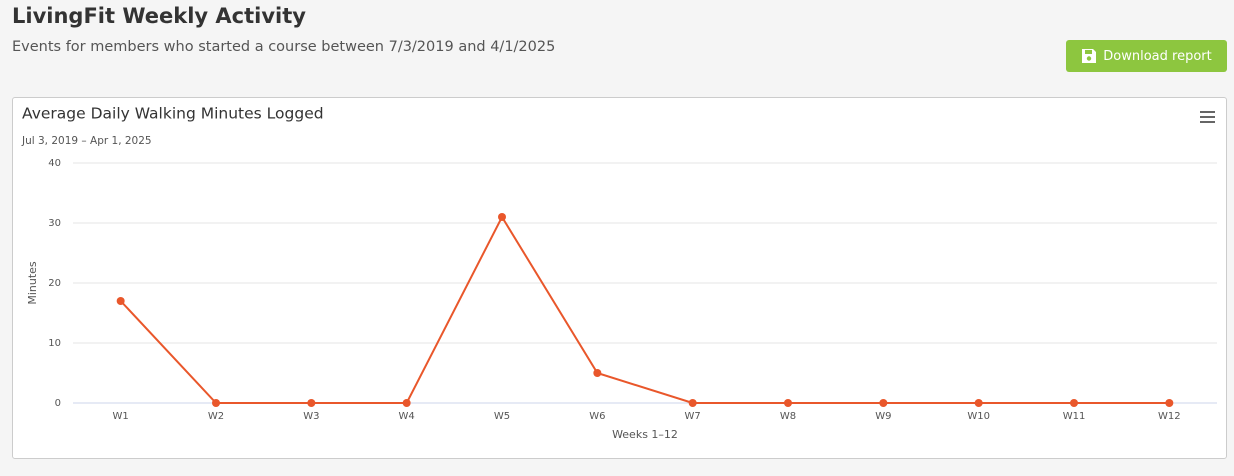 The height and width of the screenshot is (476, 1234). What do you see at coordinates (978, 416) in the screenshot?
I see `x-tick-label: W10` at bounding box center [978, 416].